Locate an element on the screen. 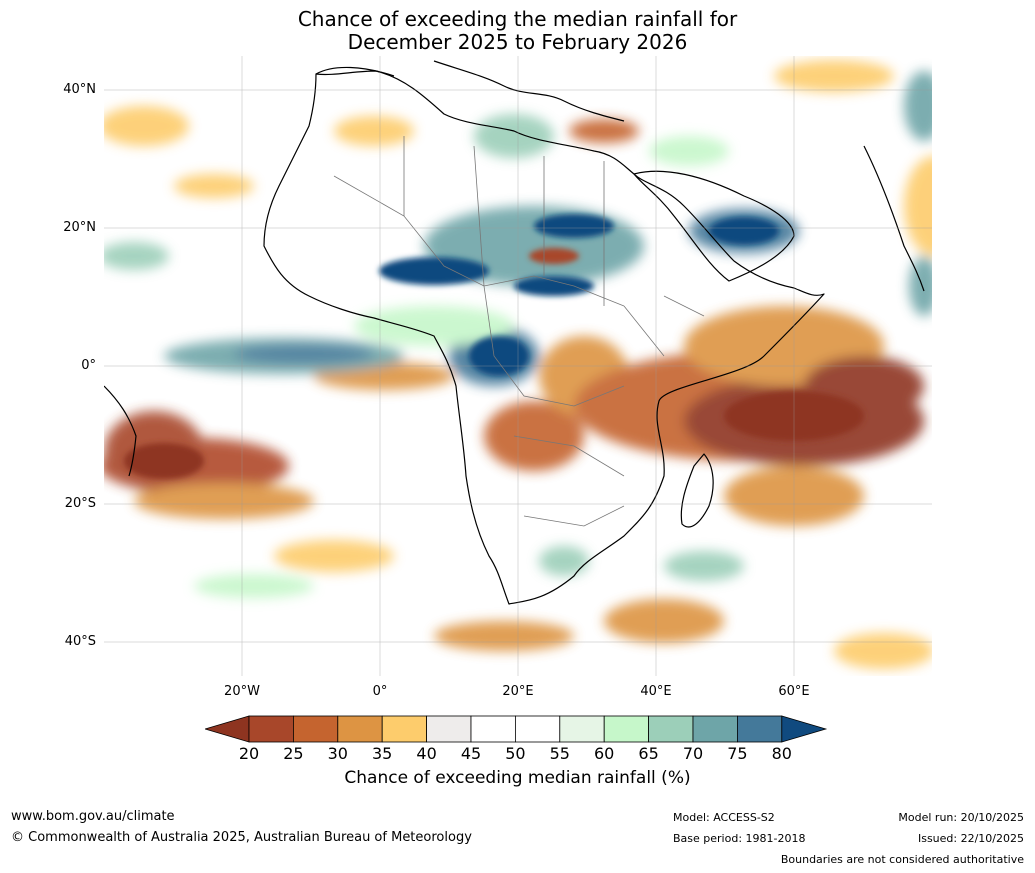 The image size is (1035, 873). footer-base-period: Base period: 1981-2018 is located at coordinates (739, 838).